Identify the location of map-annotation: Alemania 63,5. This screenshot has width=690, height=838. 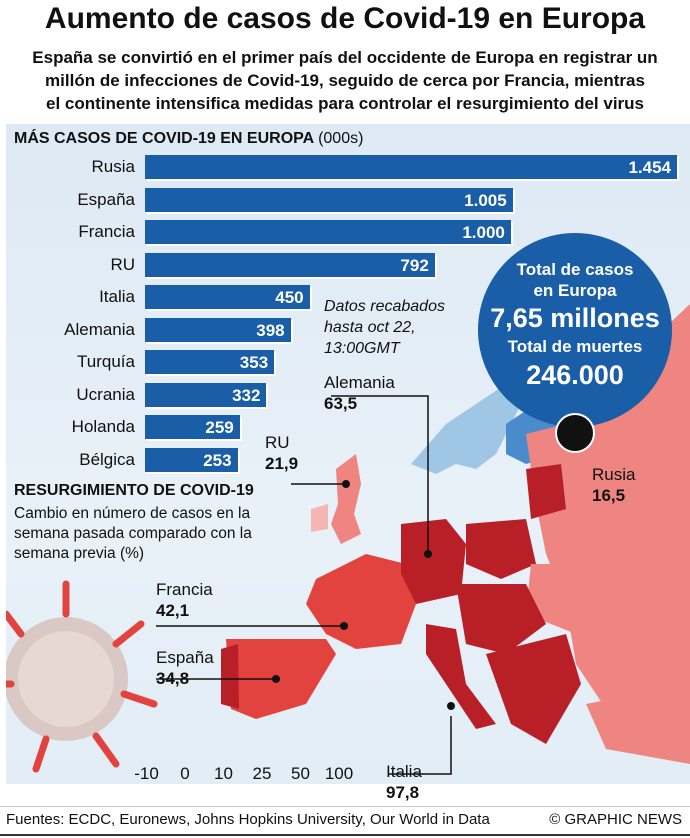
(359, 393).